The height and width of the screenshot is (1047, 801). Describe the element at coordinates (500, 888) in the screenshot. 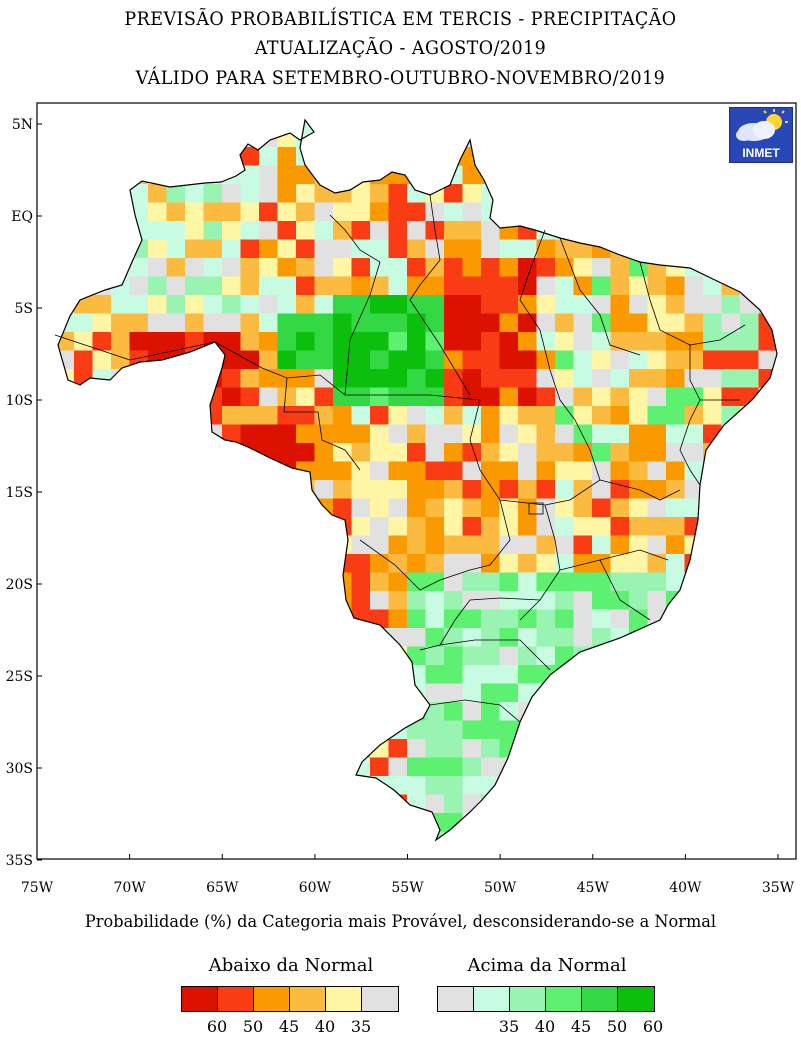

I see `lon-tick-label: 50W` at that location.